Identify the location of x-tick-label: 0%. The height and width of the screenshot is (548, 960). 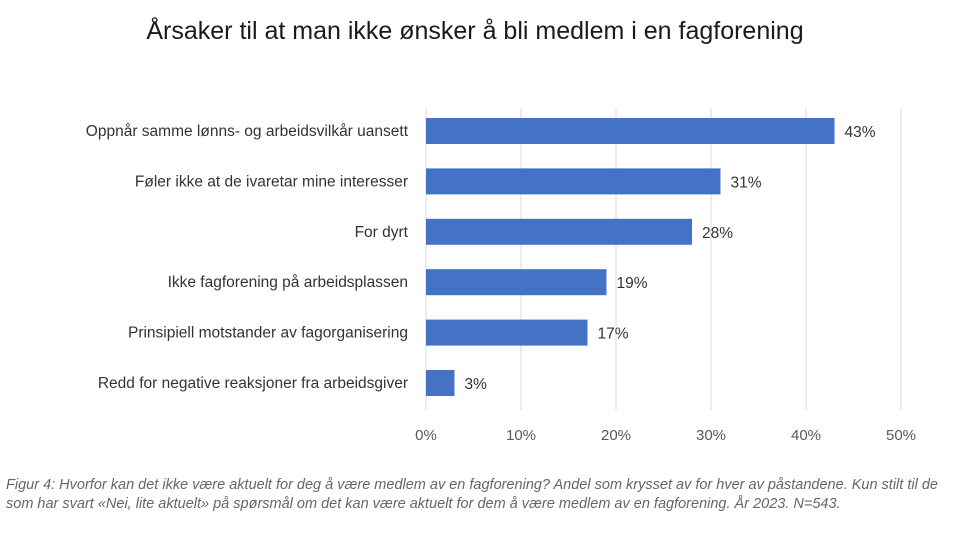
(426, 435).